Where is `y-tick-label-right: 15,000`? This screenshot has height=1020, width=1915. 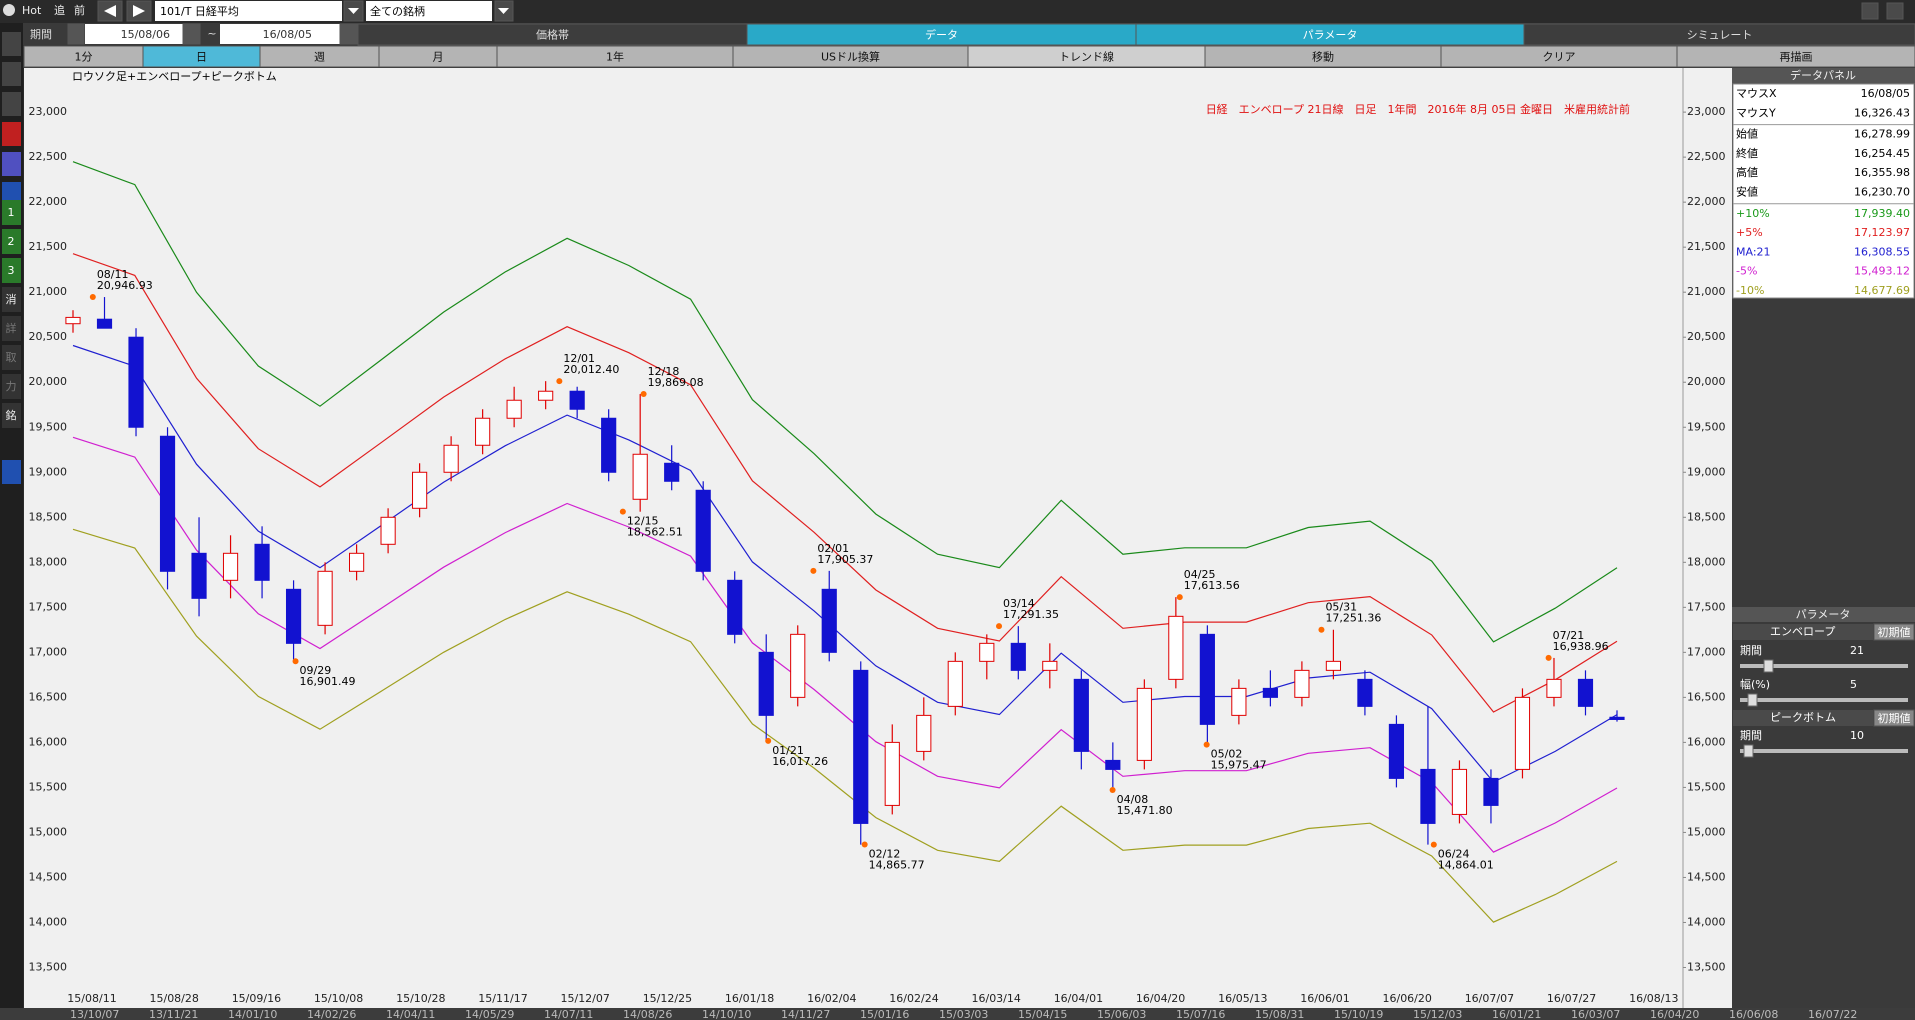 y-tick-label-right: 15,000 is located at coordinates (1706, 831).